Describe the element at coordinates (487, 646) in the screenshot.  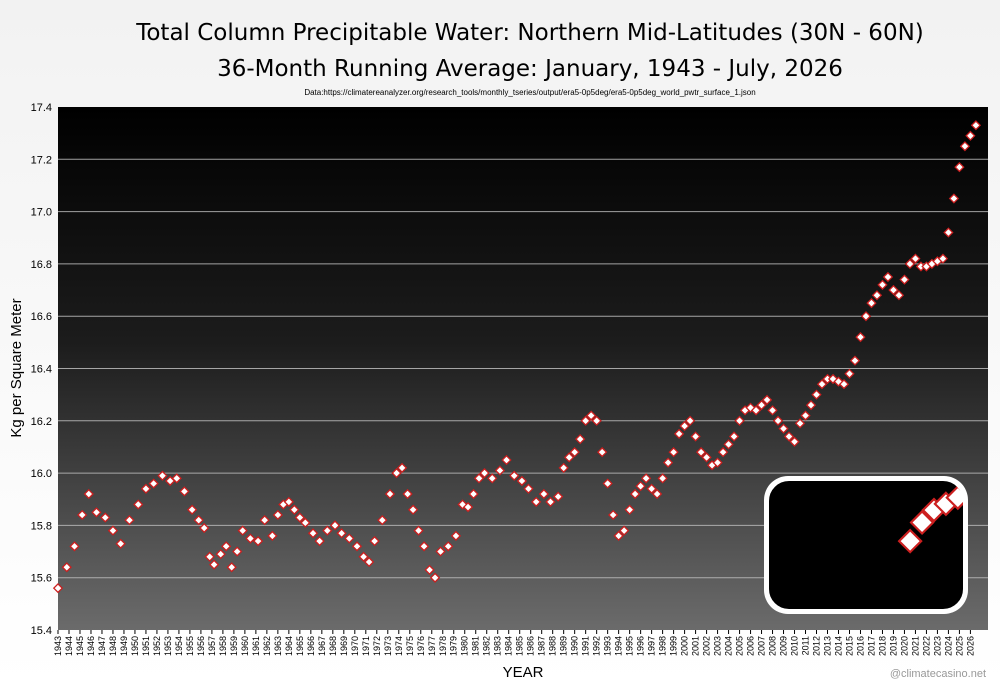
I see `x-tick-label: 1982` at that location.